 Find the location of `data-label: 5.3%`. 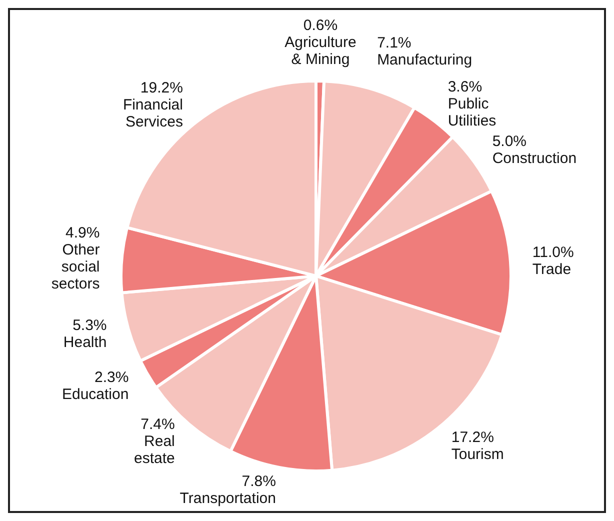

data-label: 5.3% is located at coordinates (89, 325).